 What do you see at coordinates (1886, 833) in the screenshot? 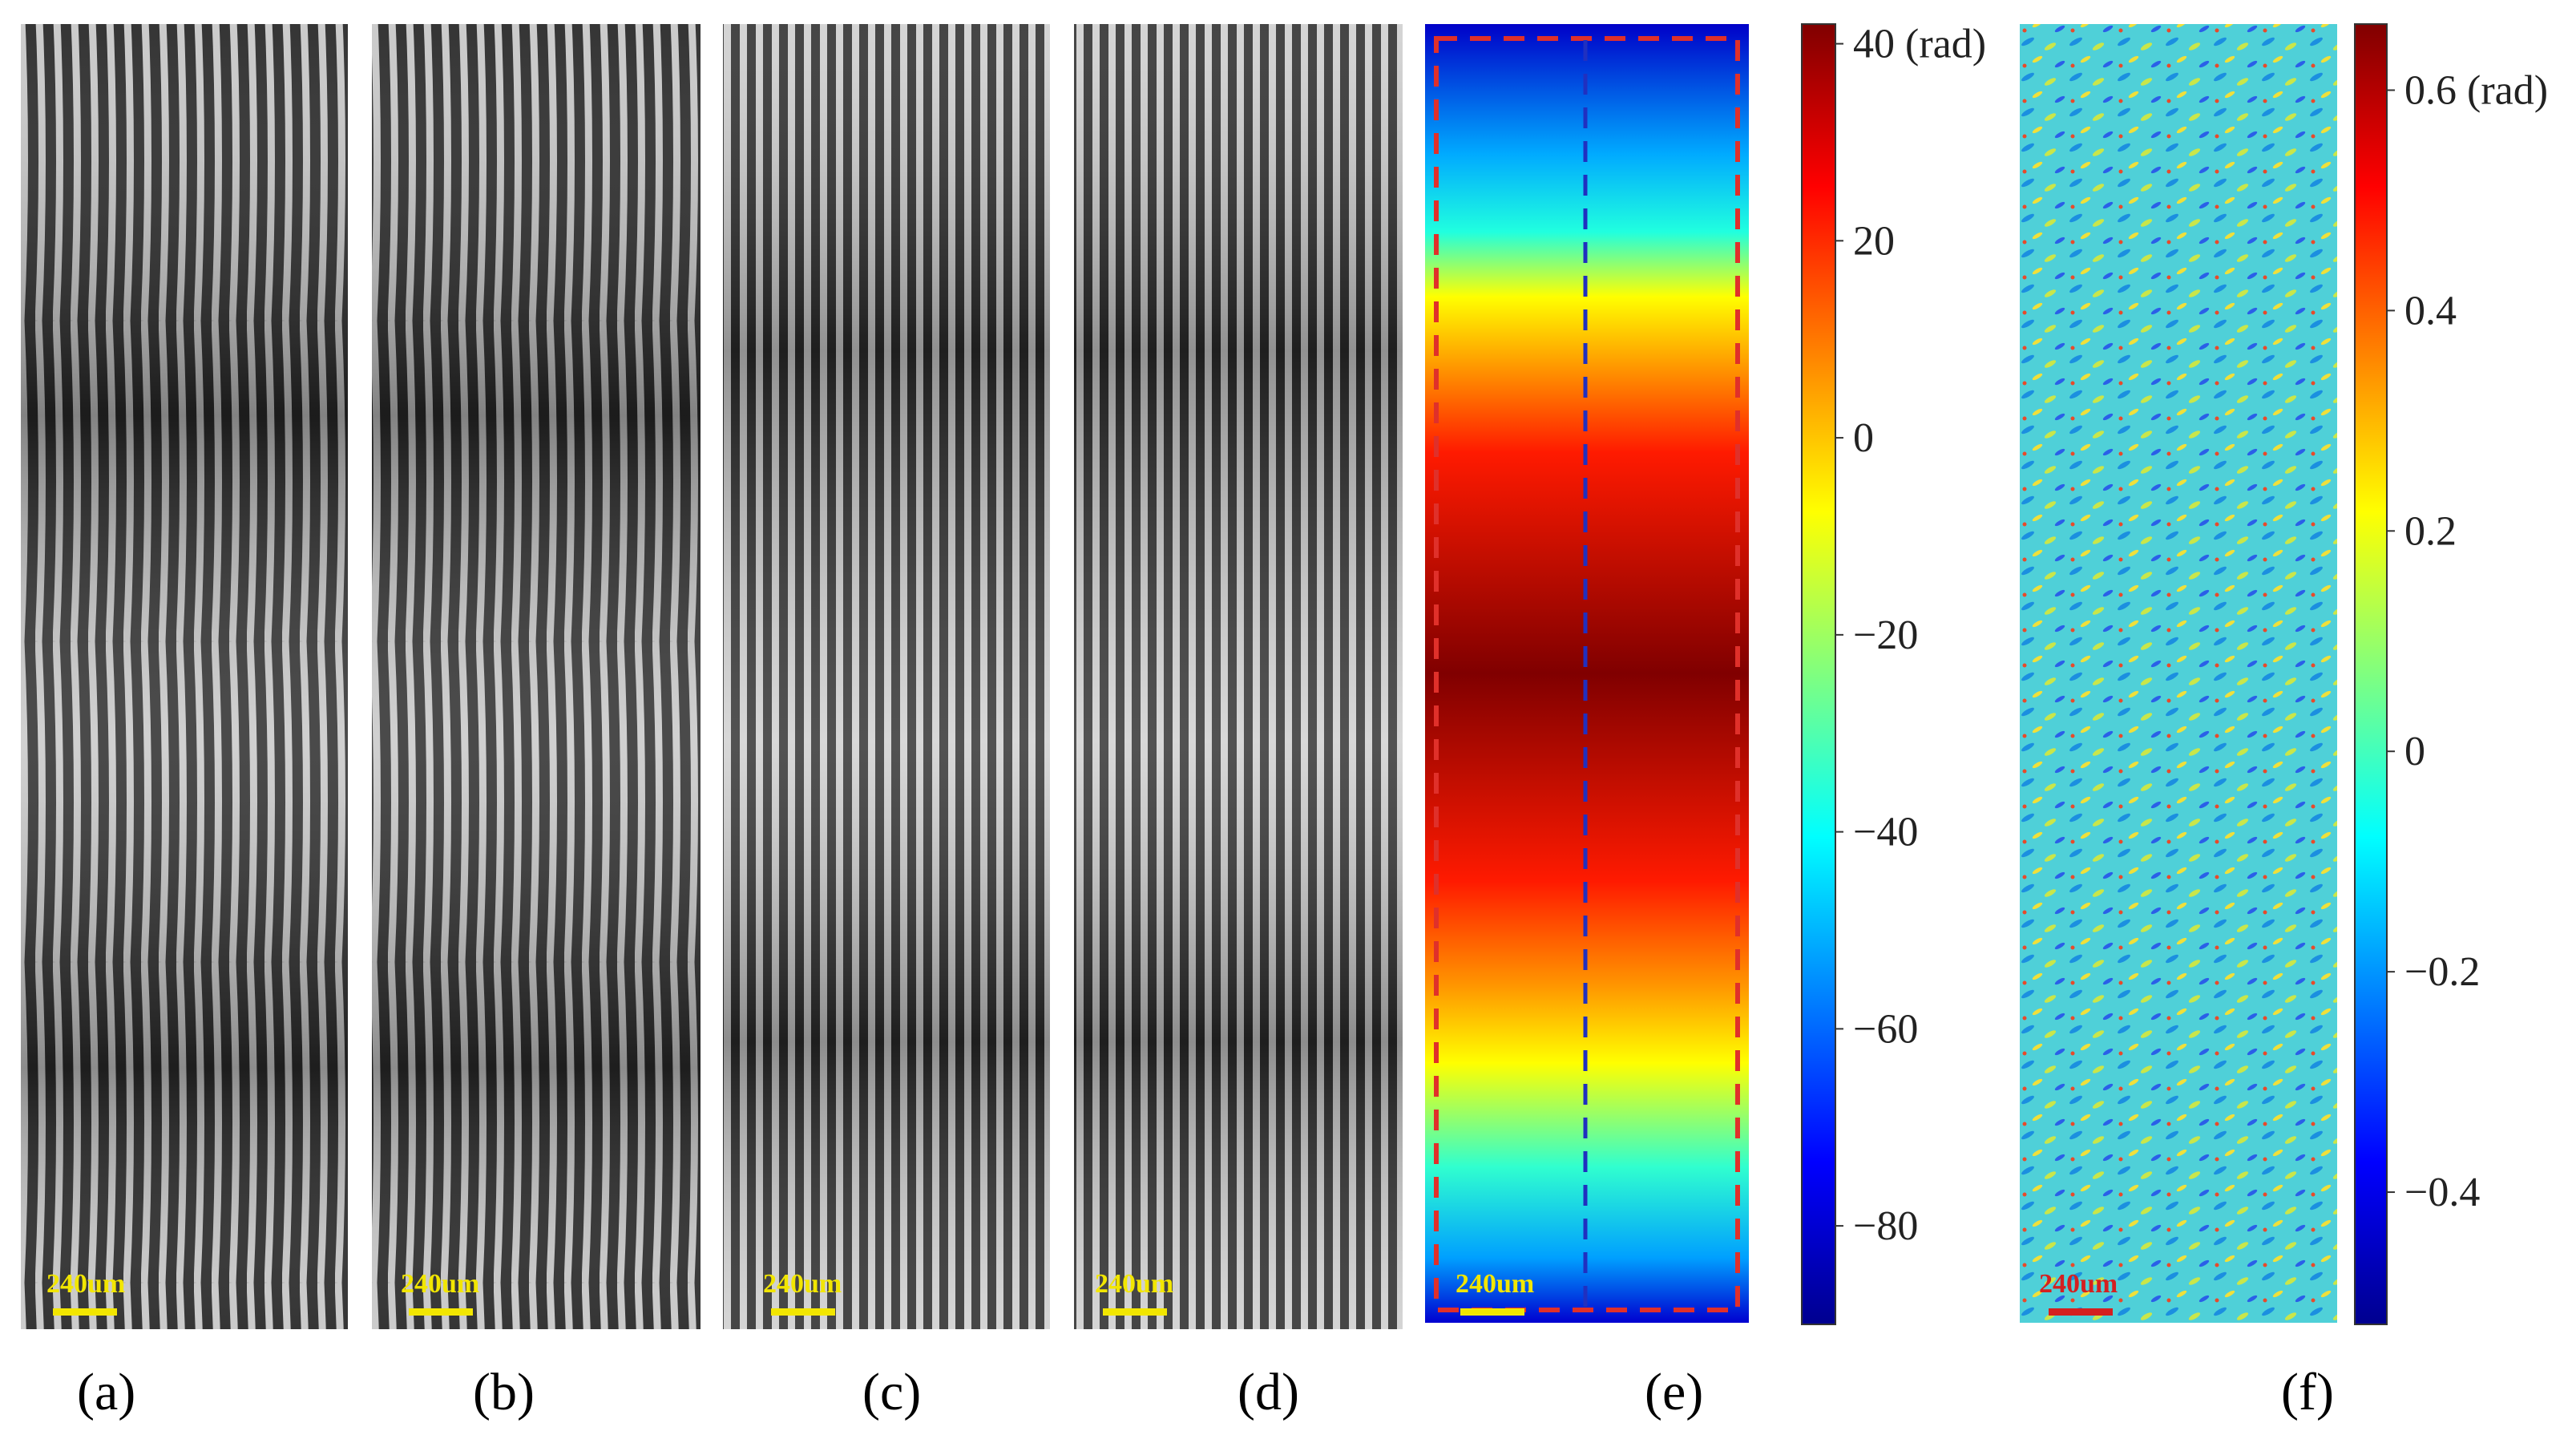
I see `colorbar_e-tick-label: −40` at bounding box center [1886, 833].